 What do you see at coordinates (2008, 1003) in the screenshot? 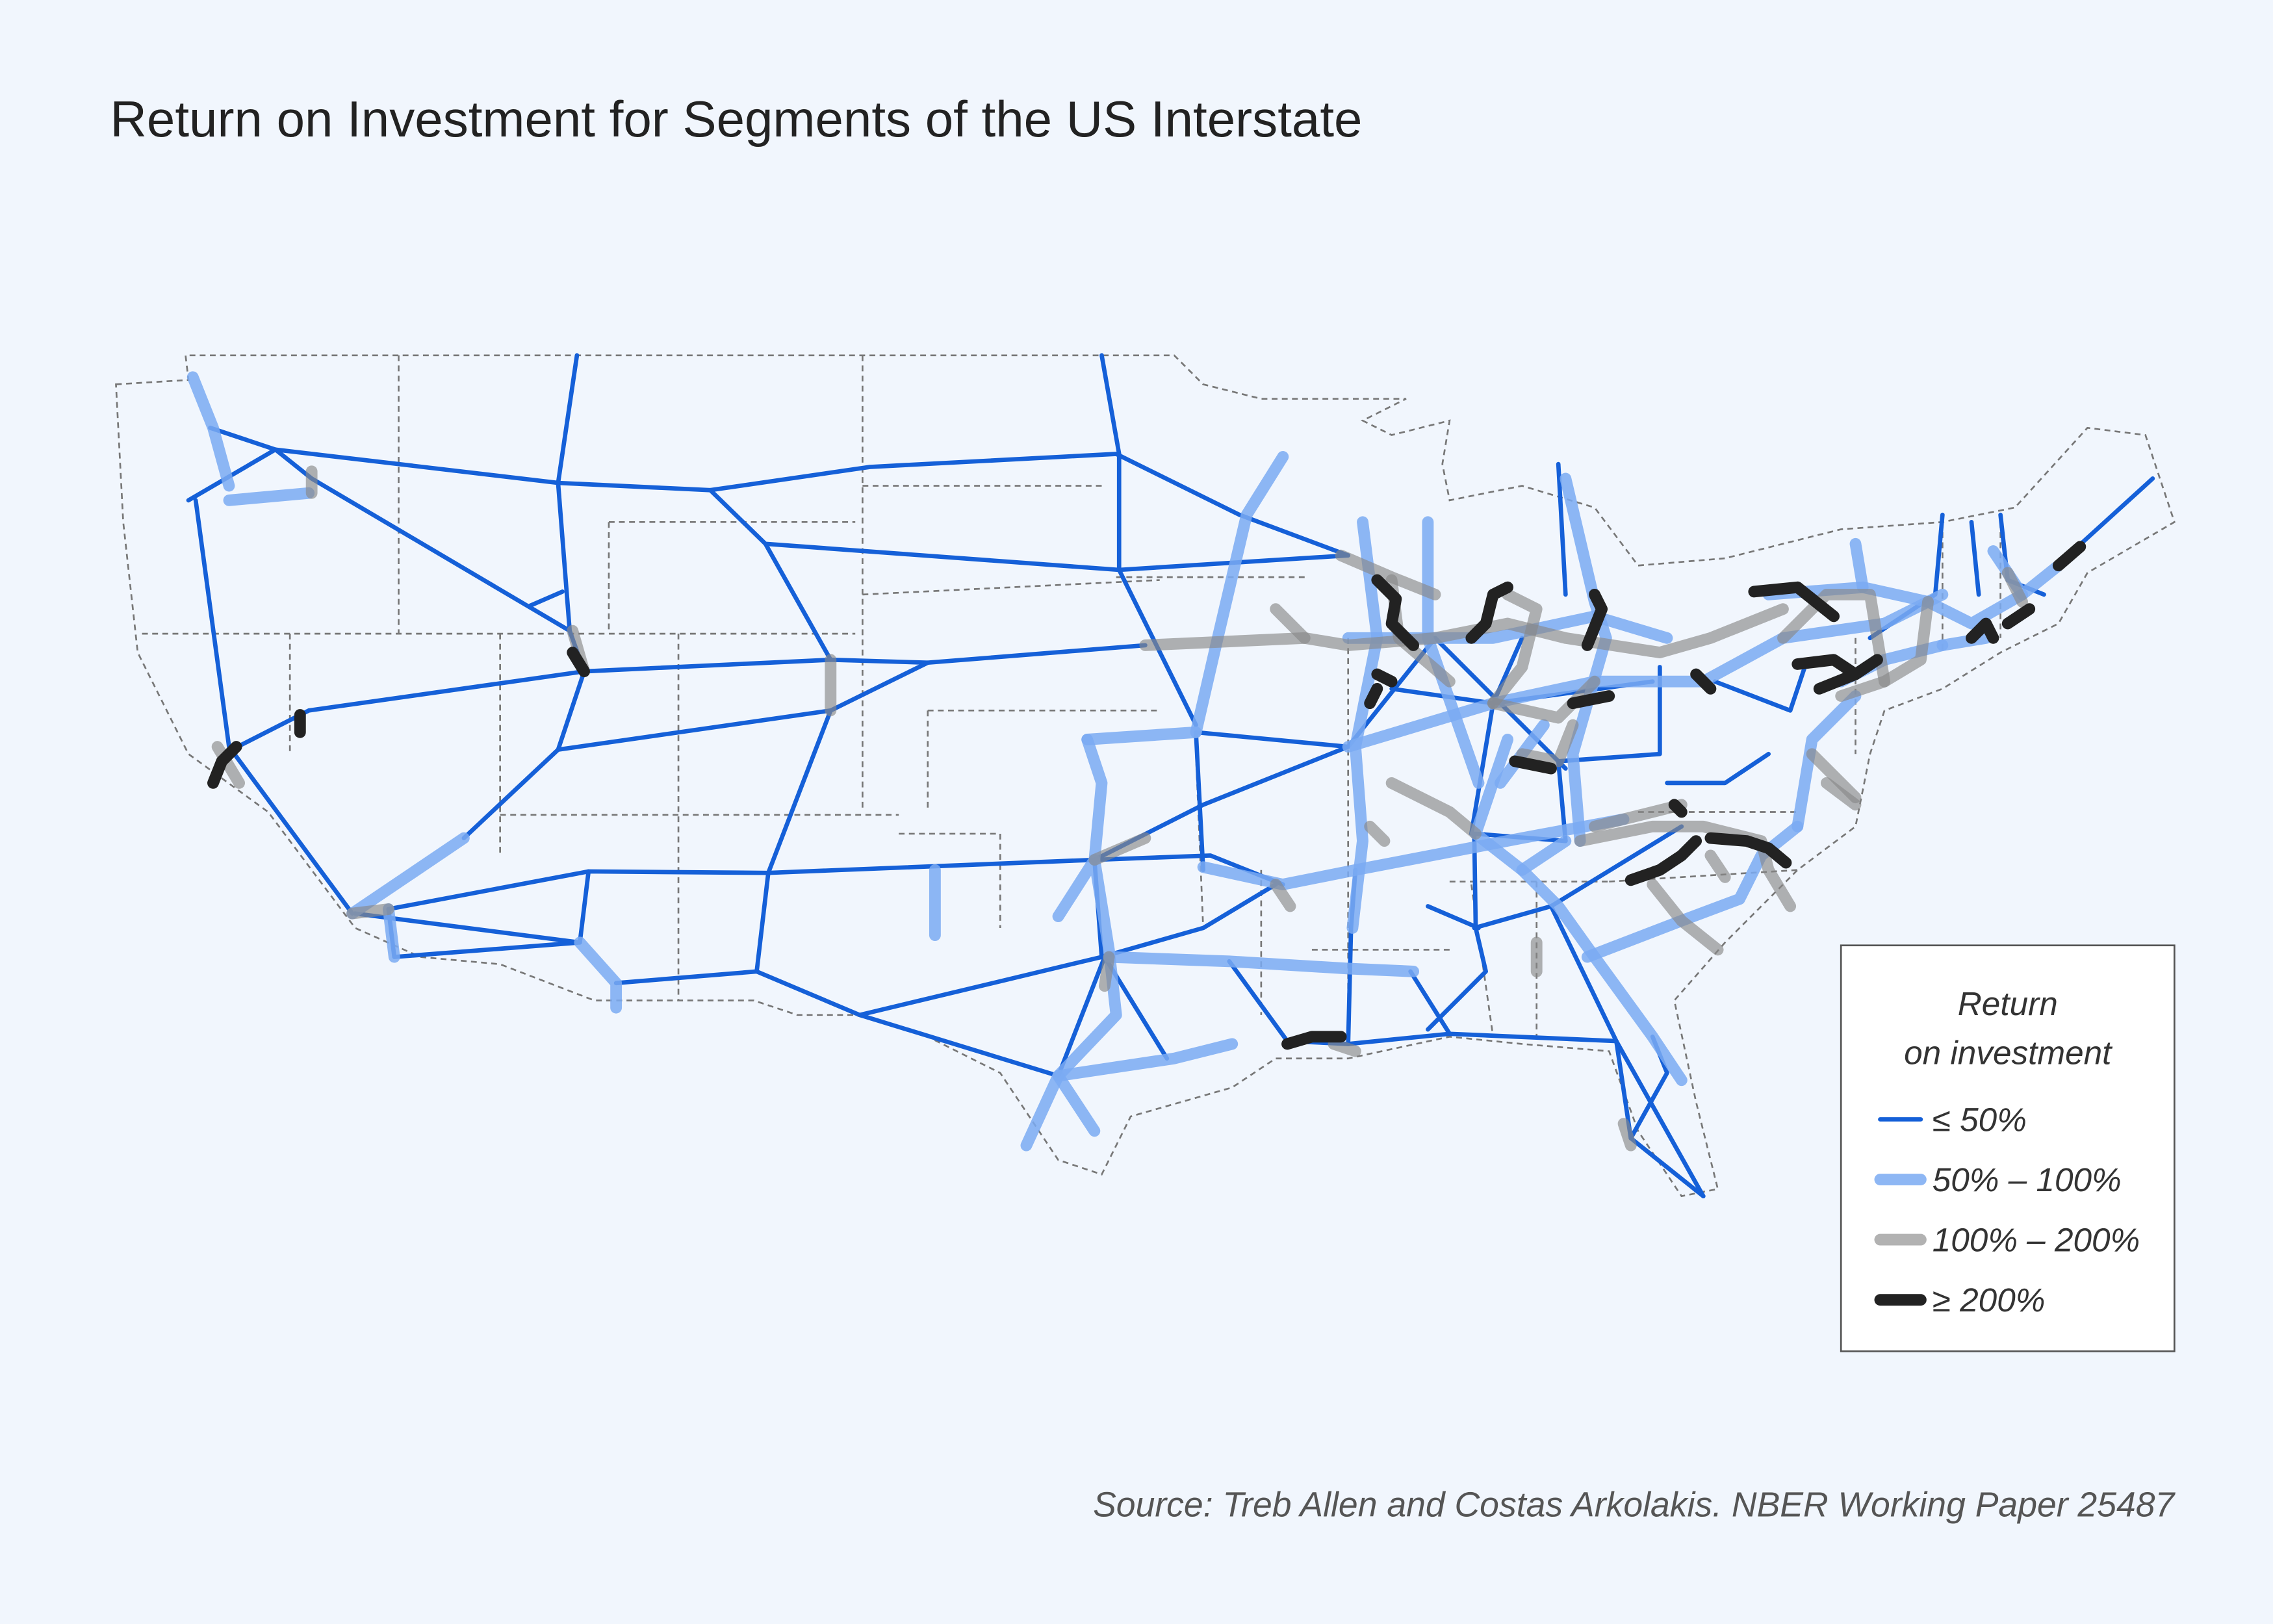
I see `legend-title: Return` at bounding box center [2008, 1003].